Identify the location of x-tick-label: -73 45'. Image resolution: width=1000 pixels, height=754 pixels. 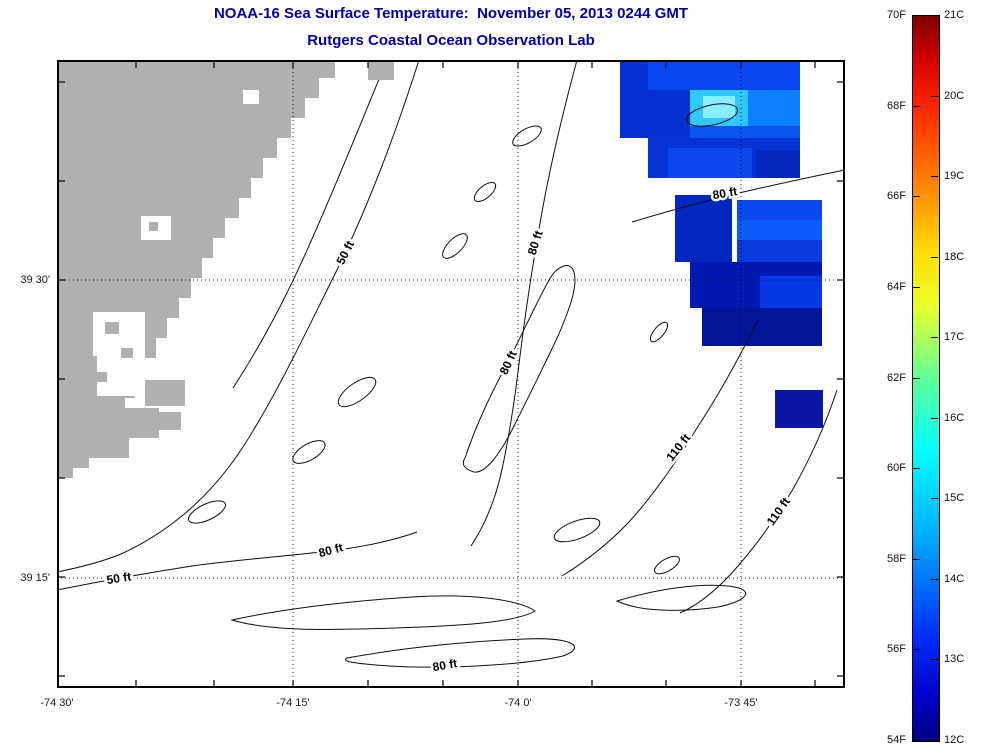
(741, 703).